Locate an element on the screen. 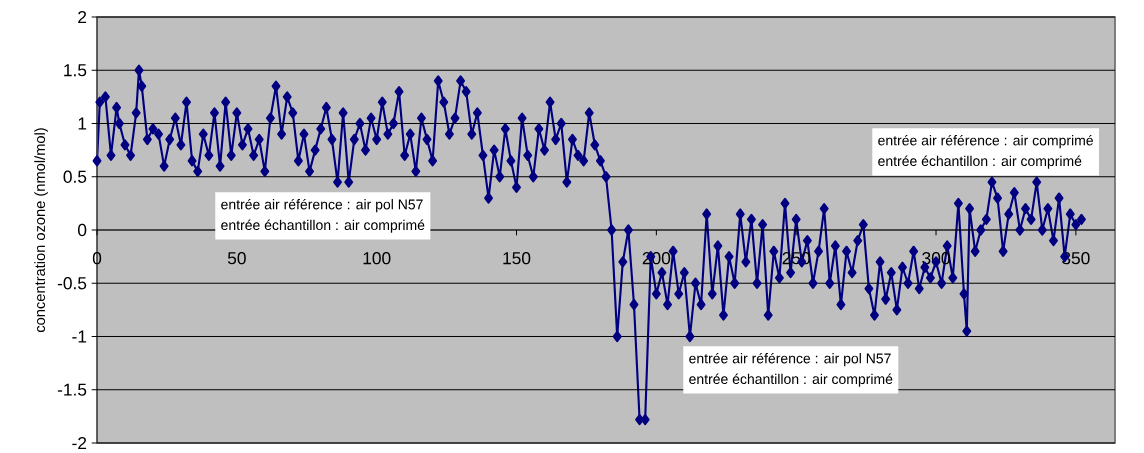 The height and width of the screenshot is (453, 1144). y-tick-label: -1.5 is located at coordinates (72, 389).